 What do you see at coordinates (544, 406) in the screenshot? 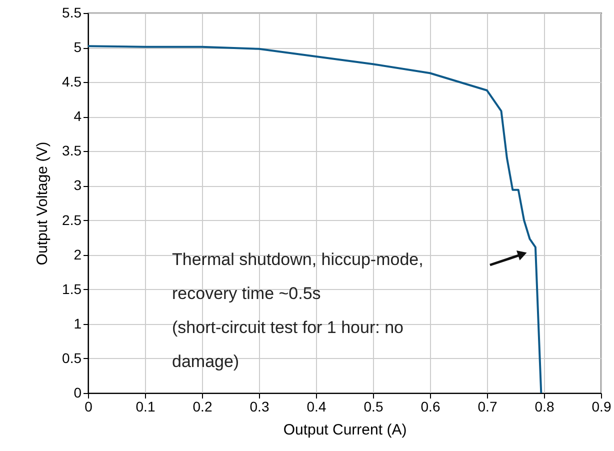
I see `x-tick-label: 0.8` at bounding box center [544, 406].